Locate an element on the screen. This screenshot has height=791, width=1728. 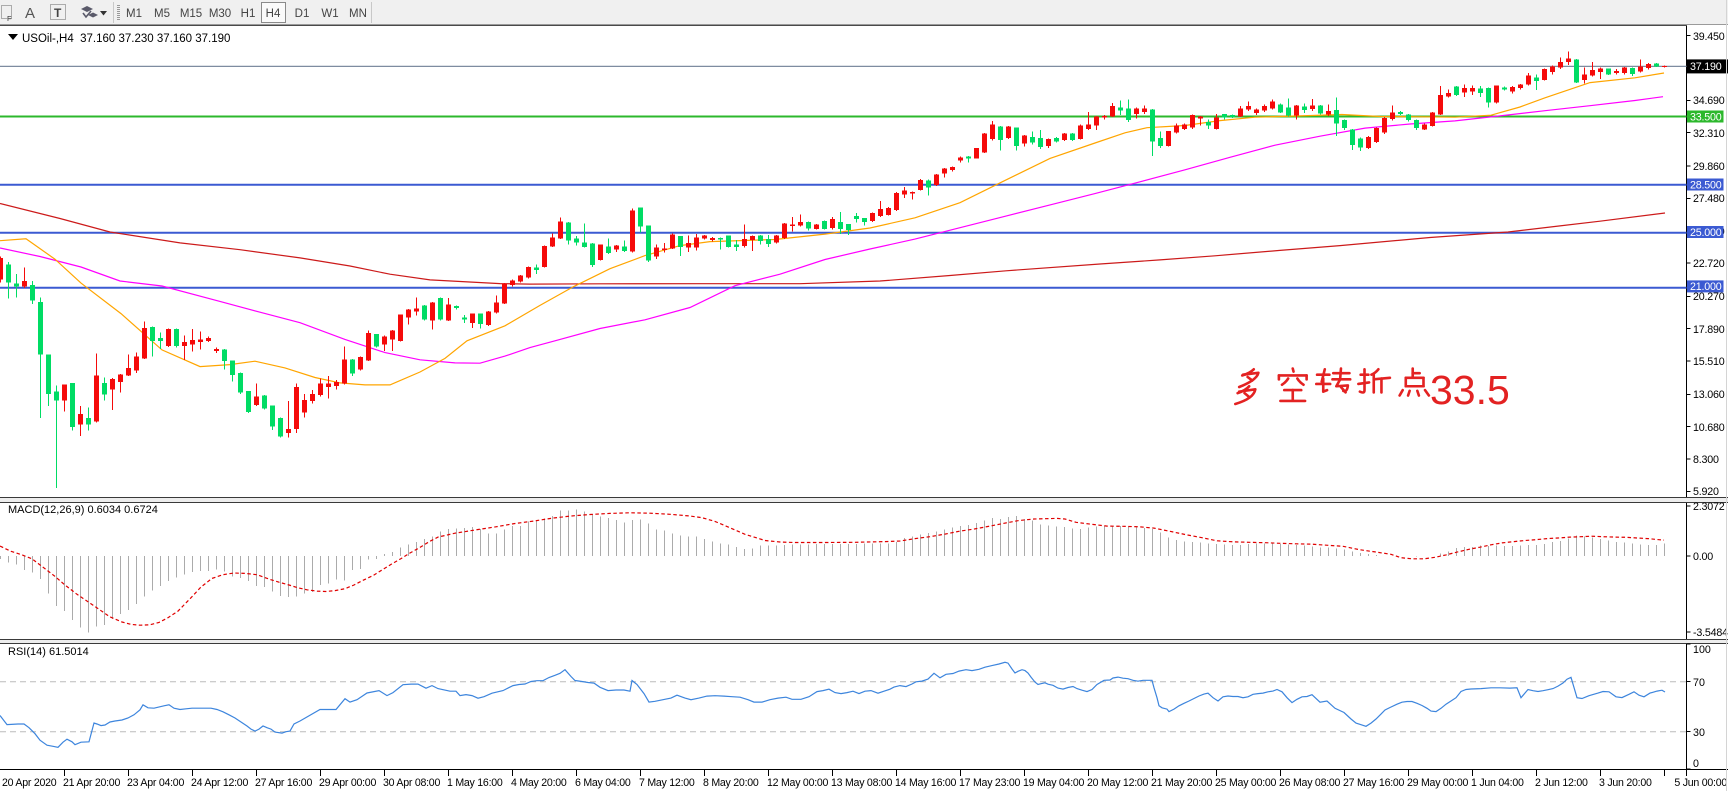
svg-text: 33.500 is located at coordinates (1706, 117).